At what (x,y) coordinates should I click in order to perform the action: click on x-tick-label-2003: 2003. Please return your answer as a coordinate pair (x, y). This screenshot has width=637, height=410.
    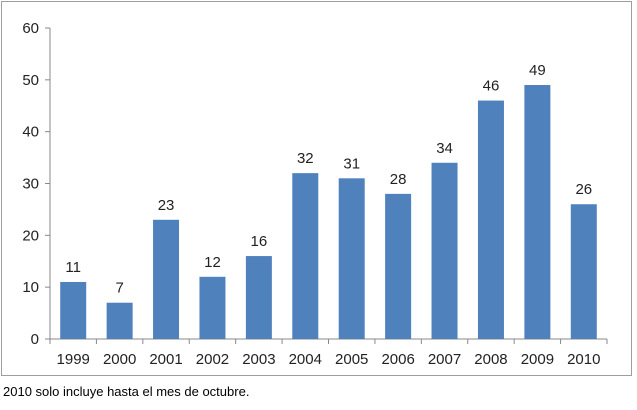
    Looking at the image, I should click on (258, 359).